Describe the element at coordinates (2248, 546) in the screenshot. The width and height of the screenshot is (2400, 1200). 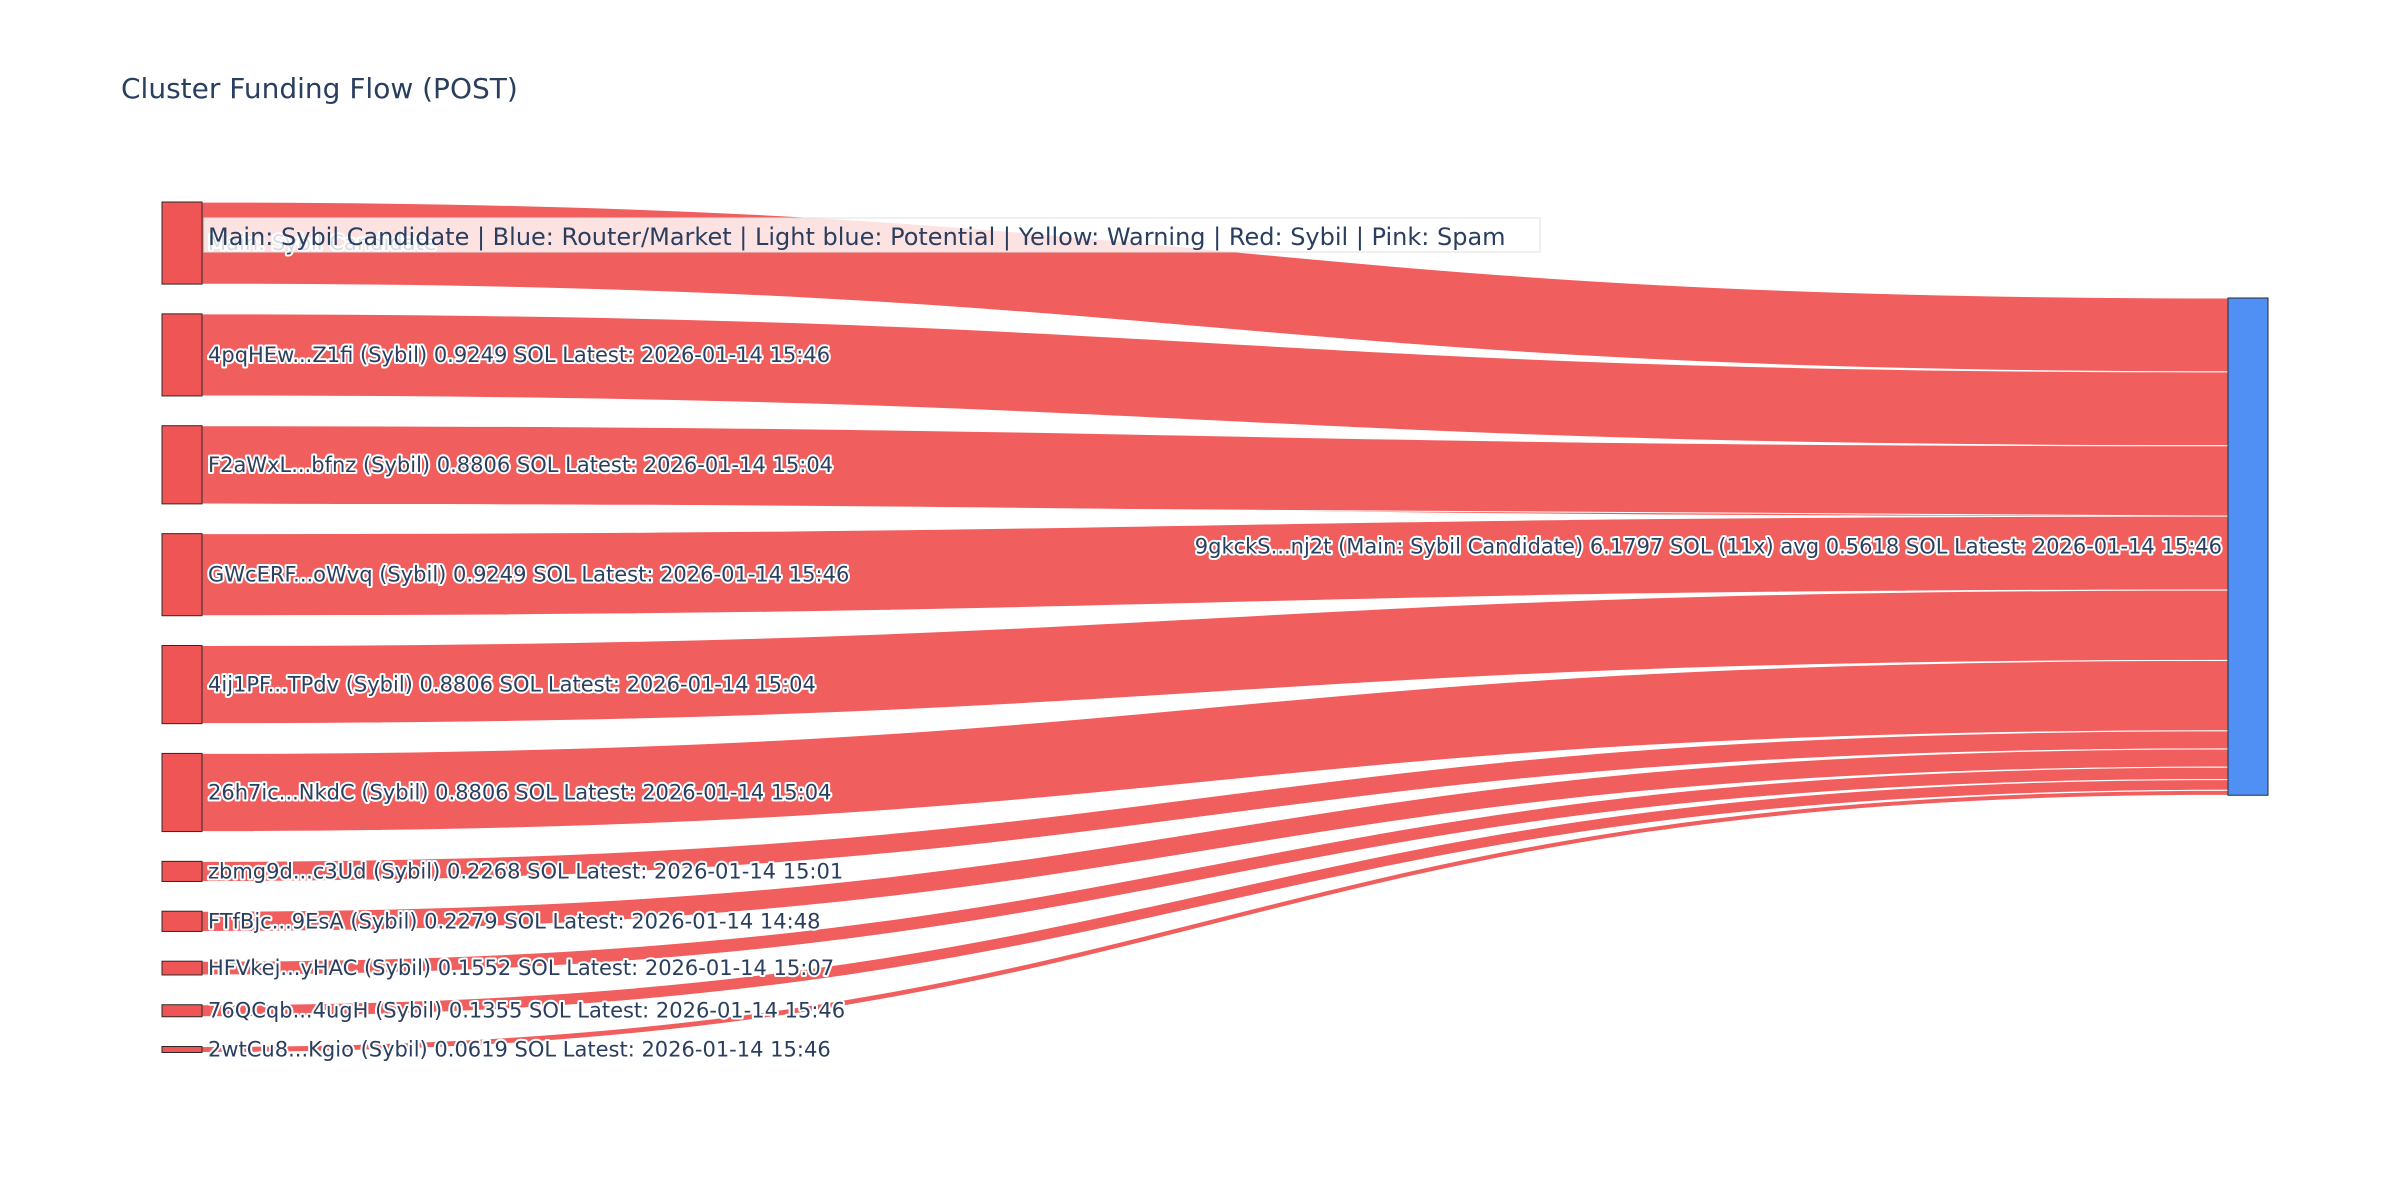
I see `target-node` at that location.